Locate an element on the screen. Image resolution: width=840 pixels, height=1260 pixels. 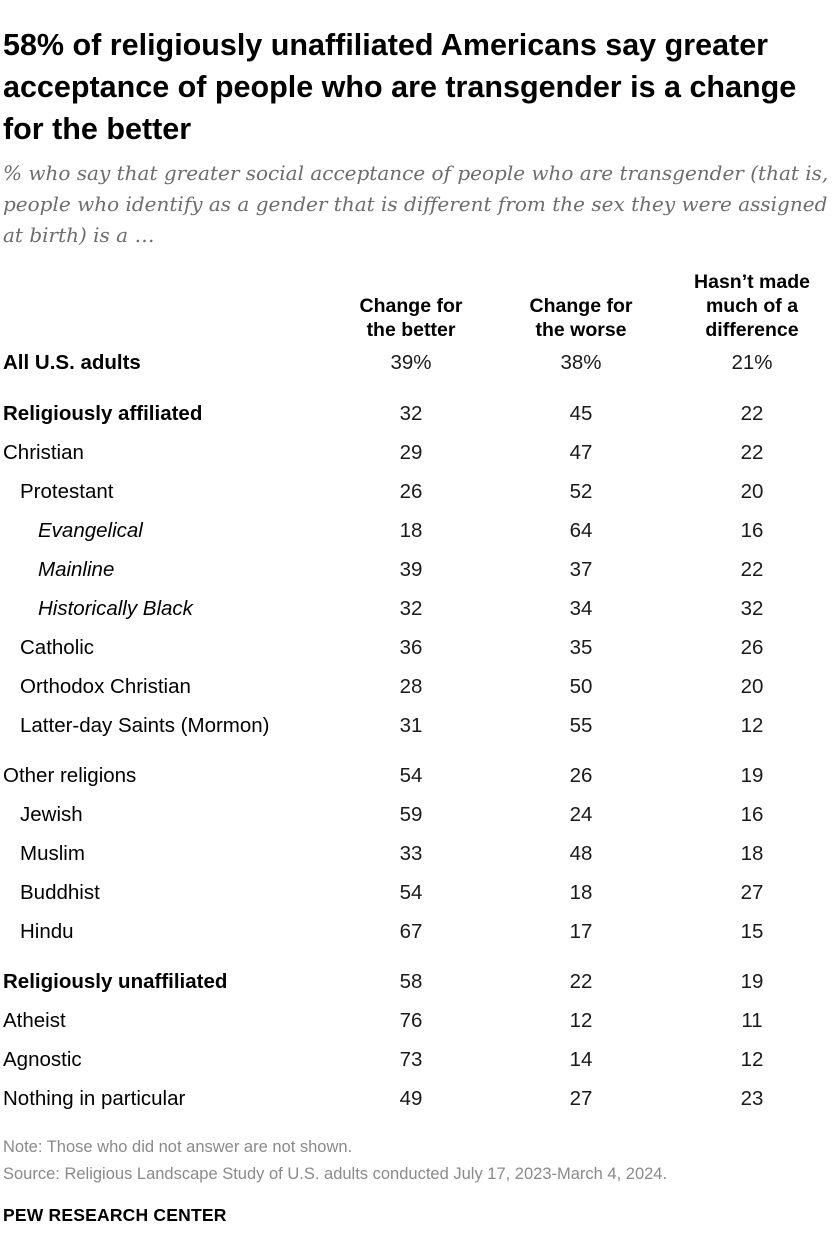
table-row: Religiously unaffiliated 58 22 19 is located at coordinates (420, 982).